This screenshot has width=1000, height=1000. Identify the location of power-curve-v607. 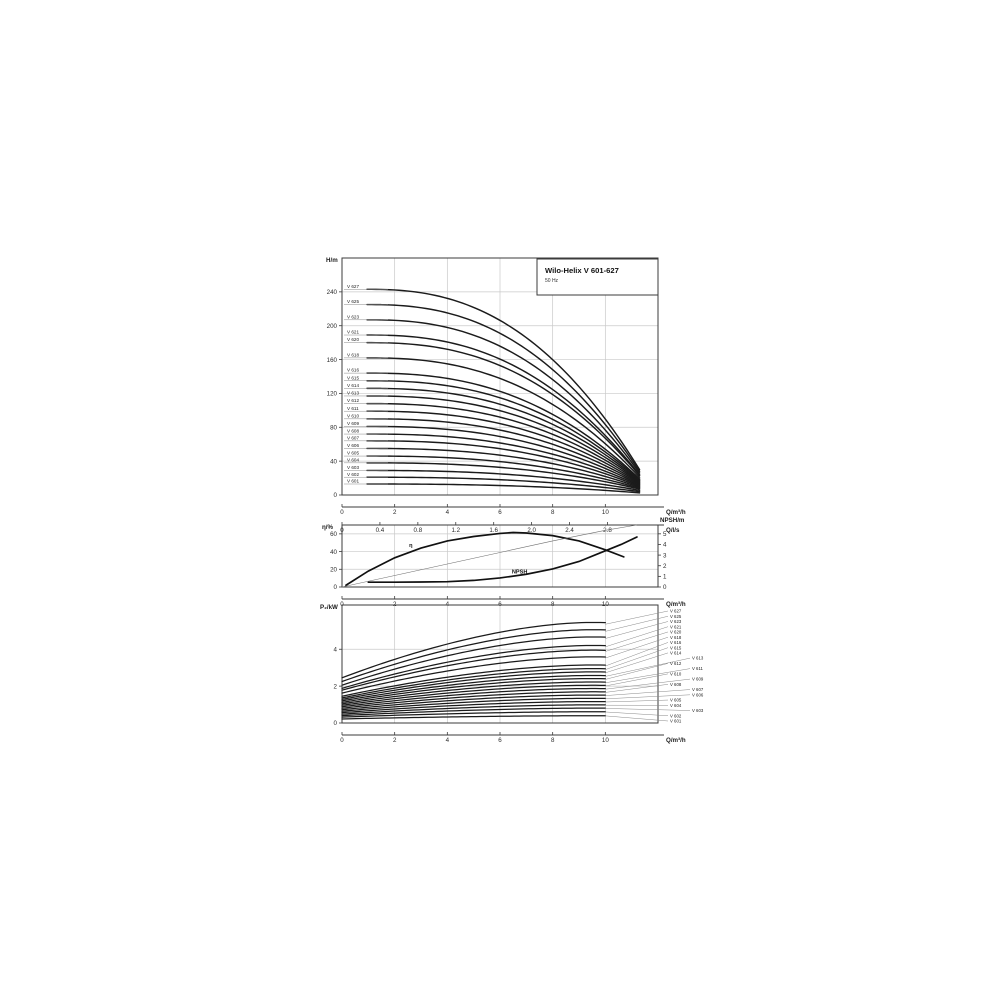
(473, 702).